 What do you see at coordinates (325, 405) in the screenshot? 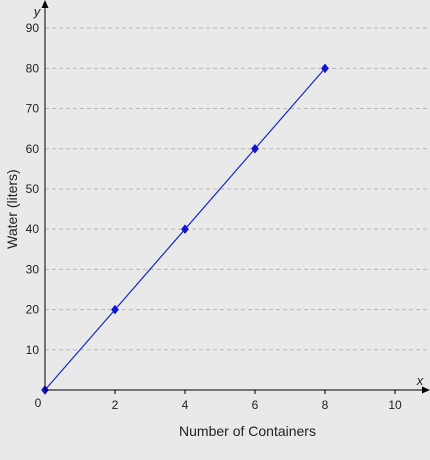
I see `x-tick-label-8: 8` at bounding box center [325, 405].